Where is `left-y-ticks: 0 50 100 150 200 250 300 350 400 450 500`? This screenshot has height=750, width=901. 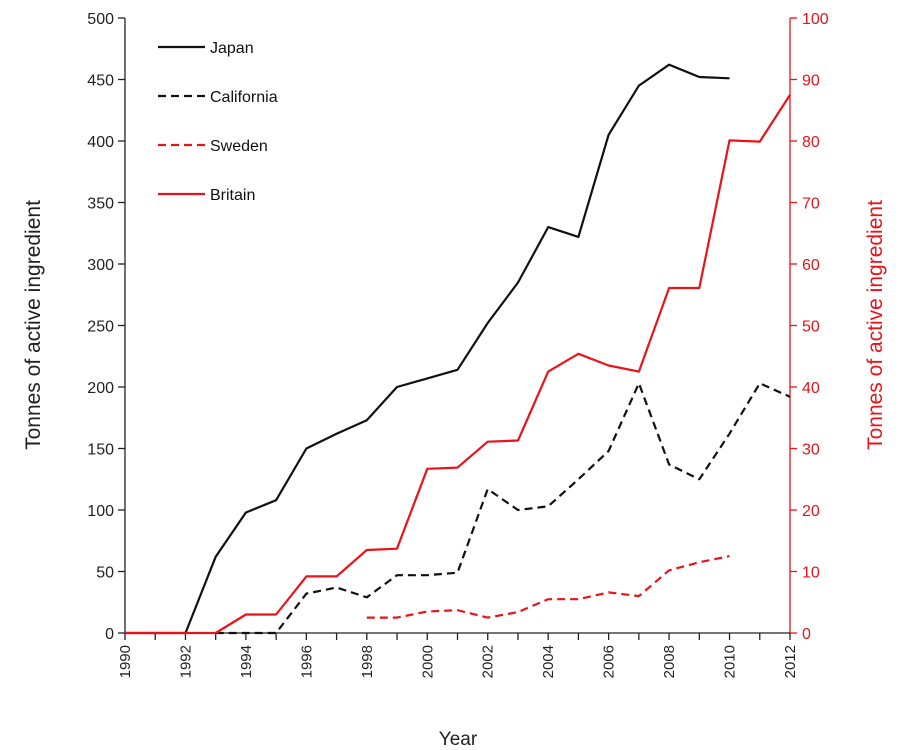 left-y-ticks: 0 50 100 150 200 250 300 350 400 450 500 is located at coordinates (106, 327).